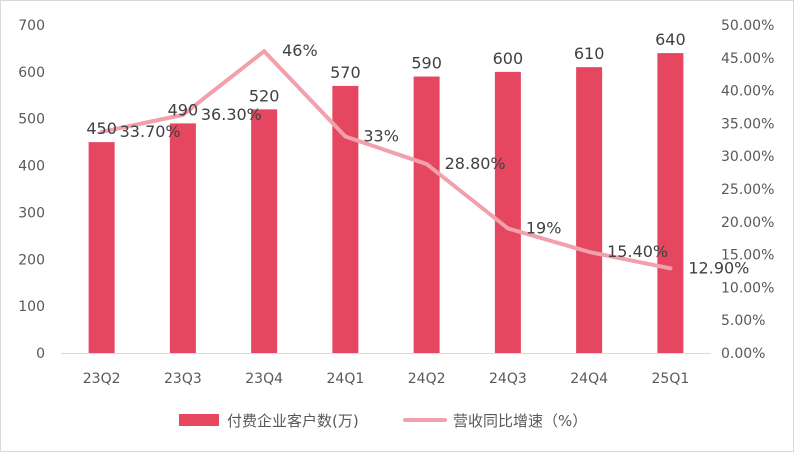  I want to click on x-tick-label: 24Q1, so click(346, 379).